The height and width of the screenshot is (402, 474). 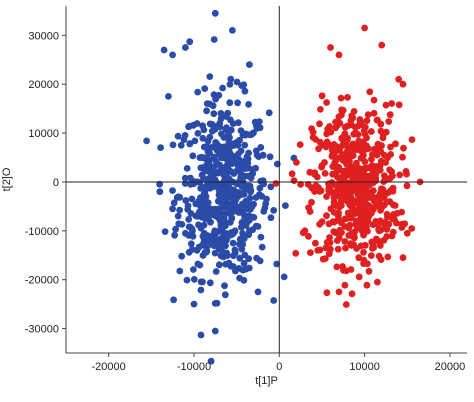 I want to click on x-tick-label: 0, so click(x=279, y=367).